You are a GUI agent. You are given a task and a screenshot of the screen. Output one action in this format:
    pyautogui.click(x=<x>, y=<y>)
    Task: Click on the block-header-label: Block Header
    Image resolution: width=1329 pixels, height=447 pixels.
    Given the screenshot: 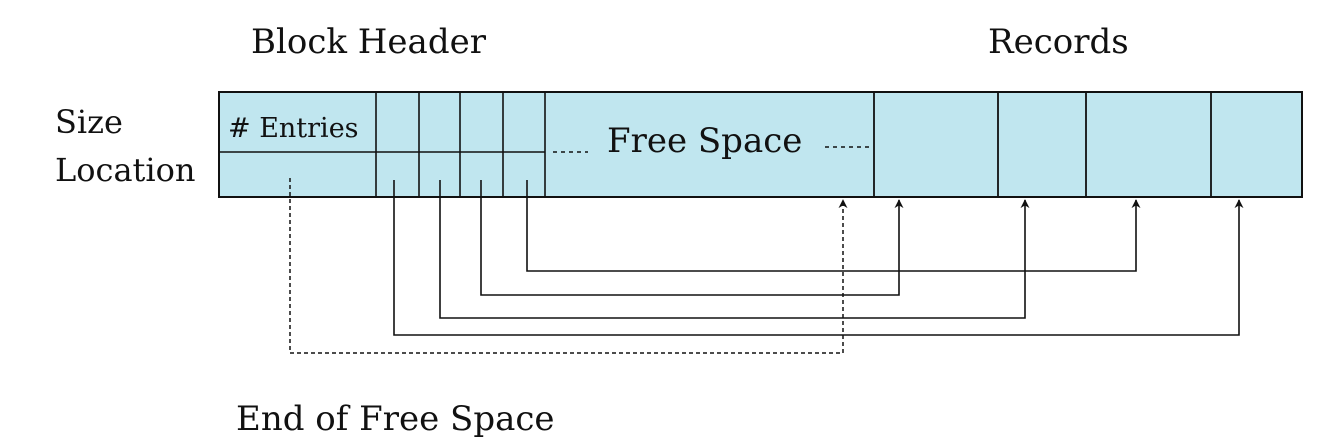 What is the action you would take?
    pyautogui.click(x=369, y=42)
    